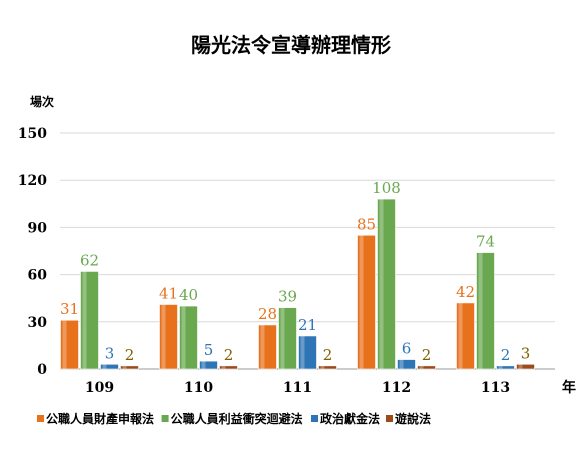 This screenshot has height=470, width=582. I want to click on x-tick-label: 112, so click(396, 388).